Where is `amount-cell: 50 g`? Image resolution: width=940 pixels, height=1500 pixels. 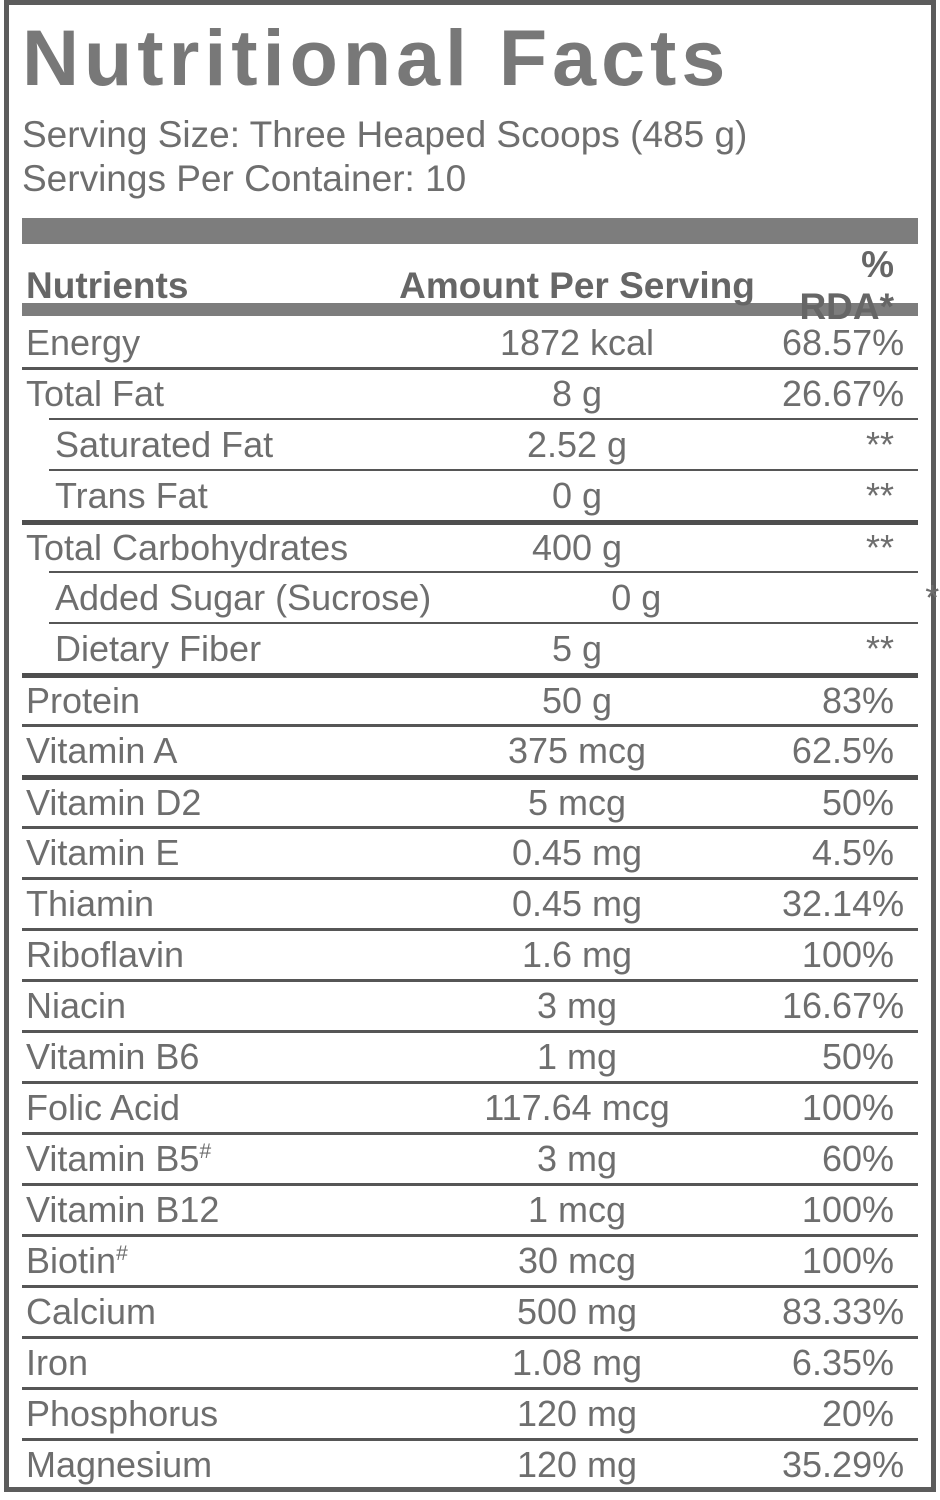 amount-cell: 50 g is located at coordinates (577, 700).